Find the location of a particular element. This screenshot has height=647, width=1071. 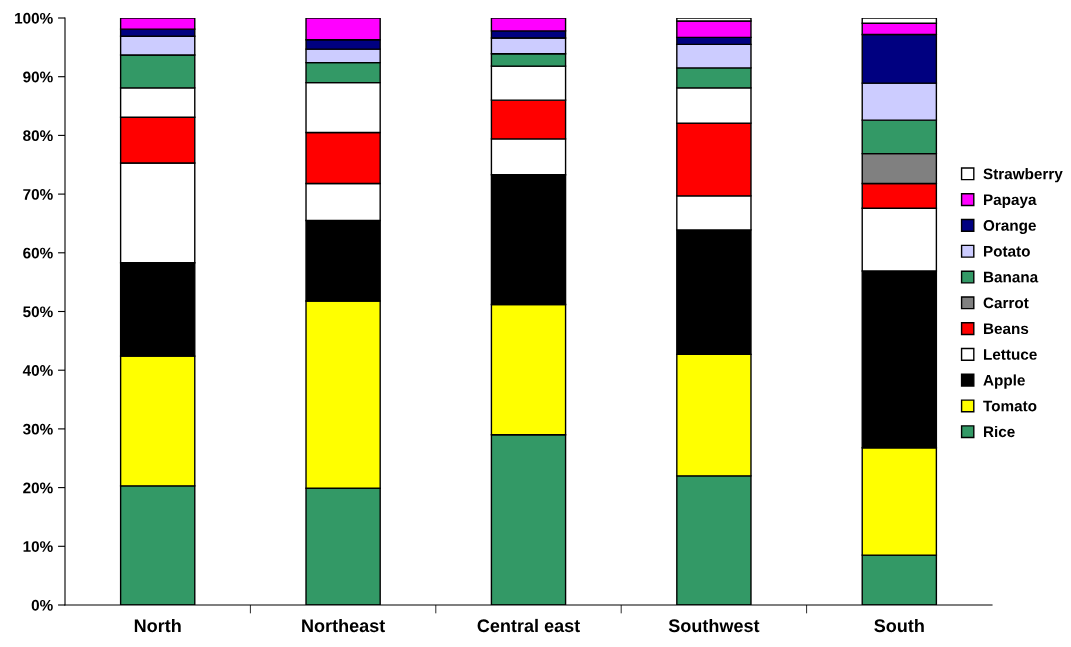

legend-label: Beans is located at coordinates (1006, 329).